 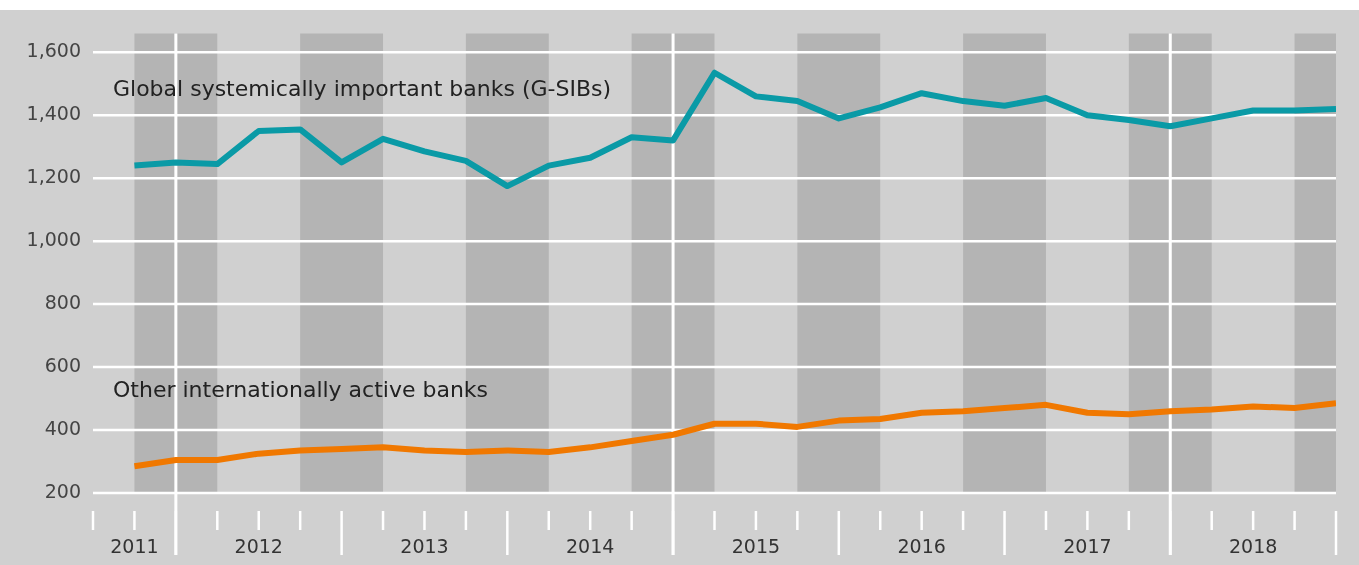 I want to click on x-tick-label: 2016, so click(x=921, y=546).